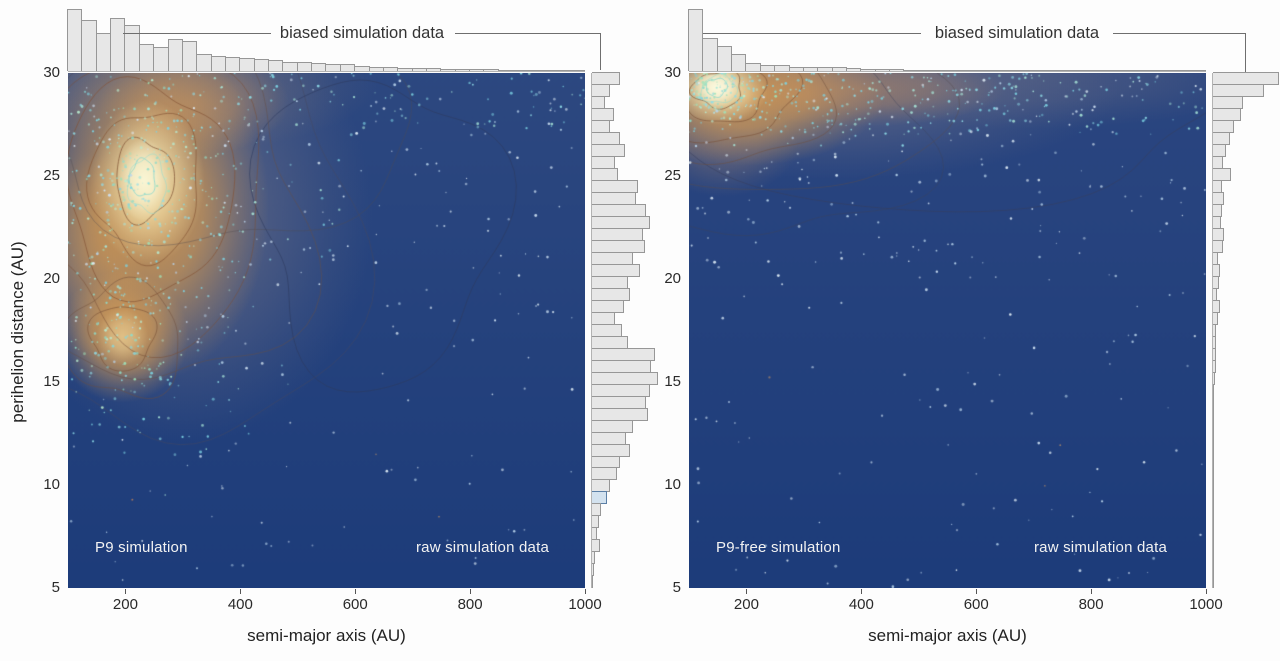 The image size is (1280, 661). Describe the element at coordinates (1179, 33) in the screenshot. I see `bracket-line-right` at that location.